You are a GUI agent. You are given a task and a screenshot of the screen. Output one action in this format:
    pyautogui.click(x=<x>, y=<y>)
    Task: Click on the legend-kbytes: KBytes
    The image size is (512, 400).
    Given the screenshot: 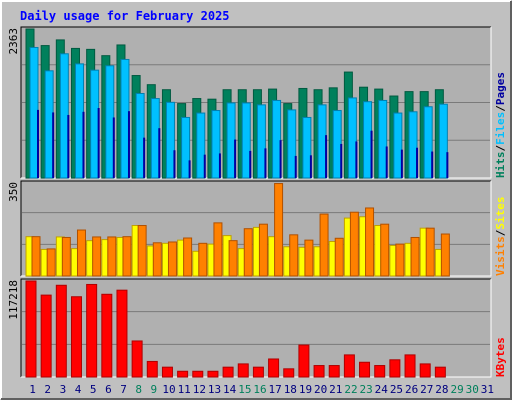 What is the action you would take?
    pyautogui.click(x=500, y=357)
    